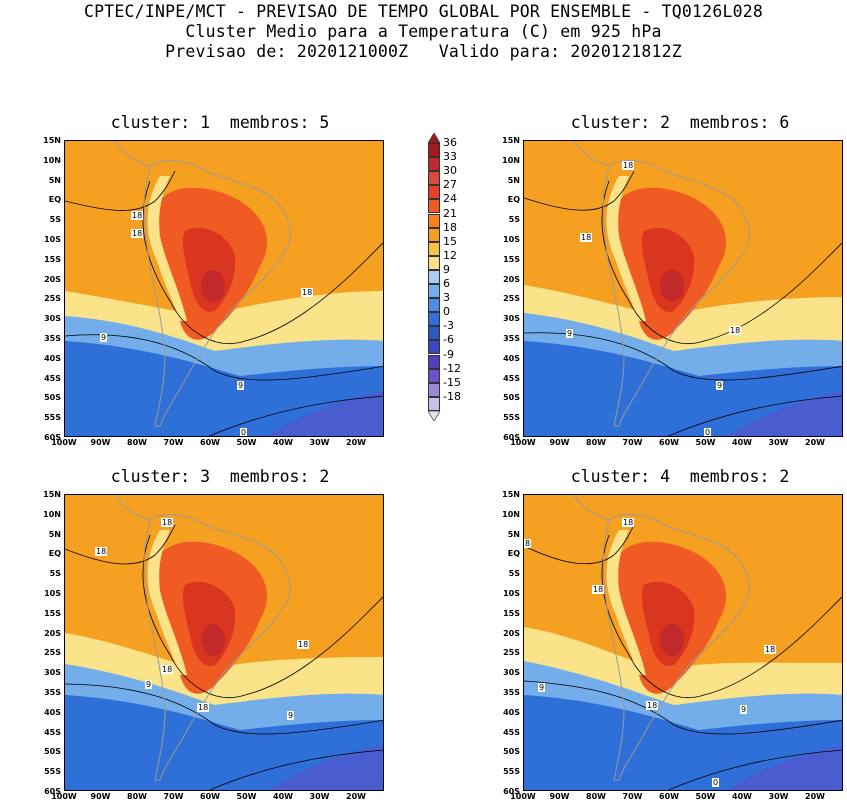  I want to click on colorbar-level-label: 15, so click(450, 241).